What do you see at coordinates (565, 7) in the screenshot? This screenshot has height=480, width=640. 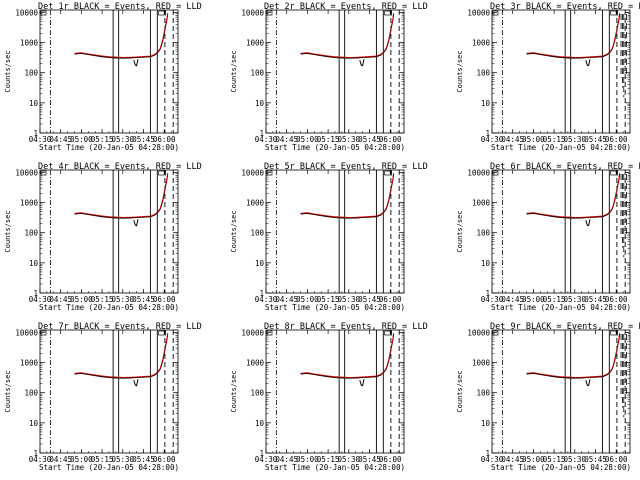 I see `plot-title: Det 3r BLACK = Events, RED = LLD` at bounding box center [565, 7].